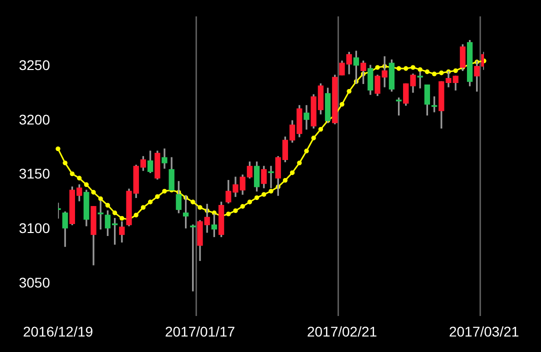  I want to click on x-tick-label: 2017/02/21, so click(342, 331).